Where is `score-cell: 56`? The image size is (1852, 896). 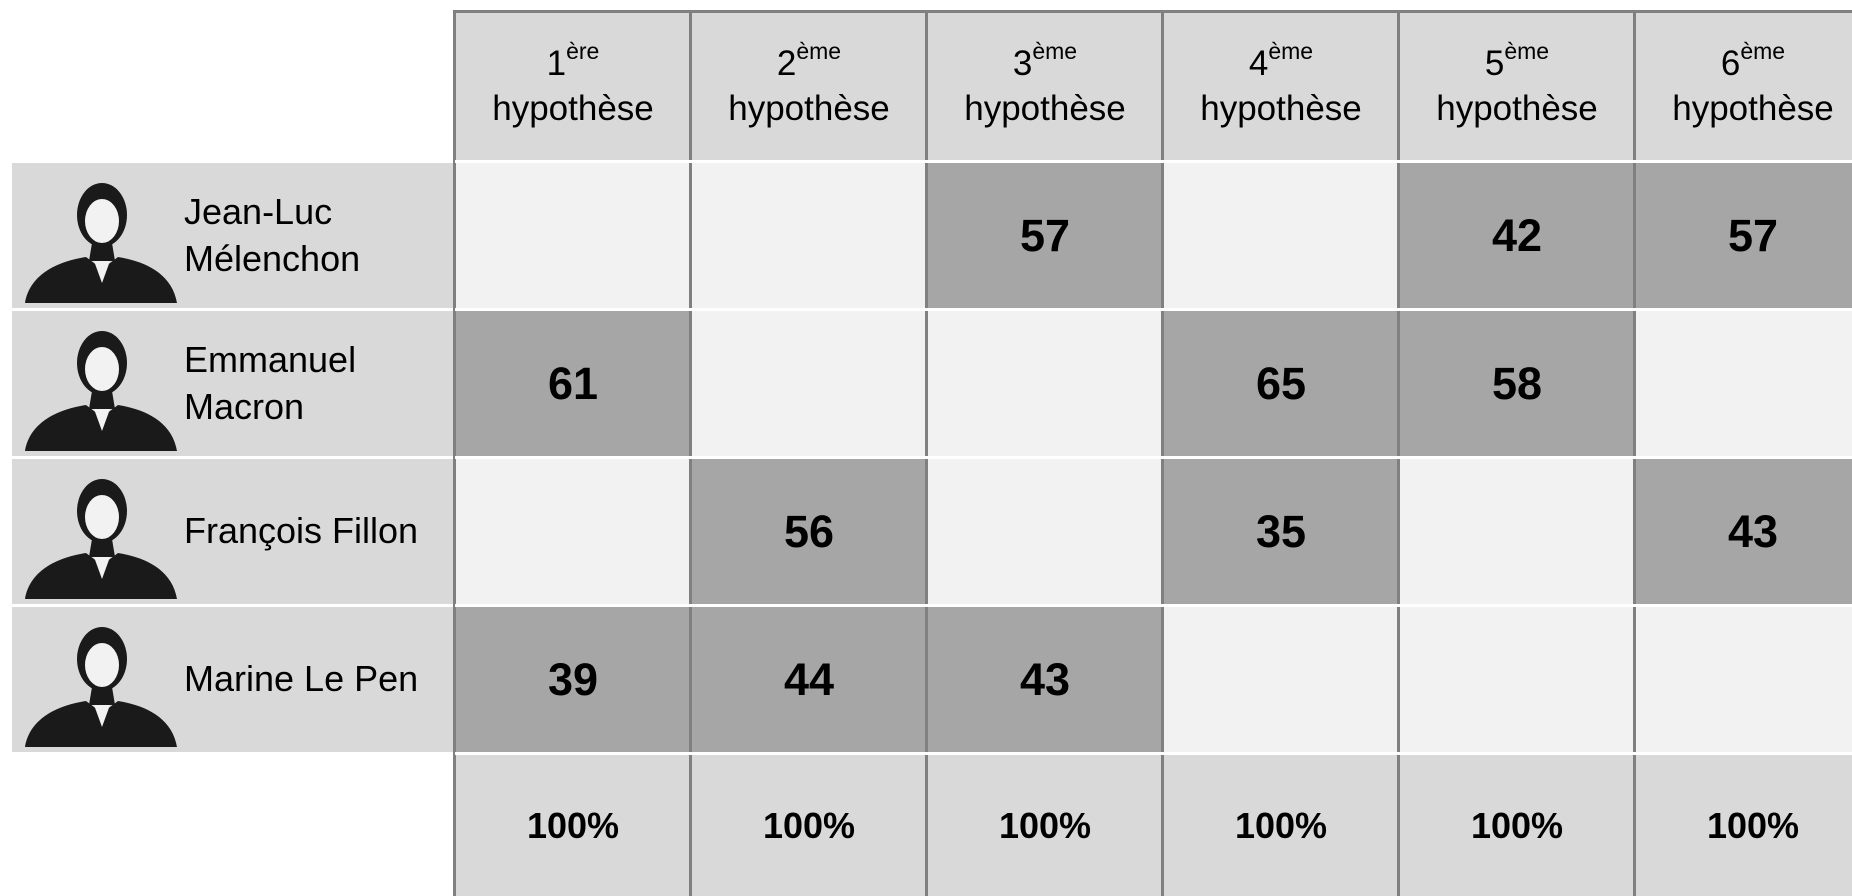 score-cell: 56 is located at coordinates (809, 531).